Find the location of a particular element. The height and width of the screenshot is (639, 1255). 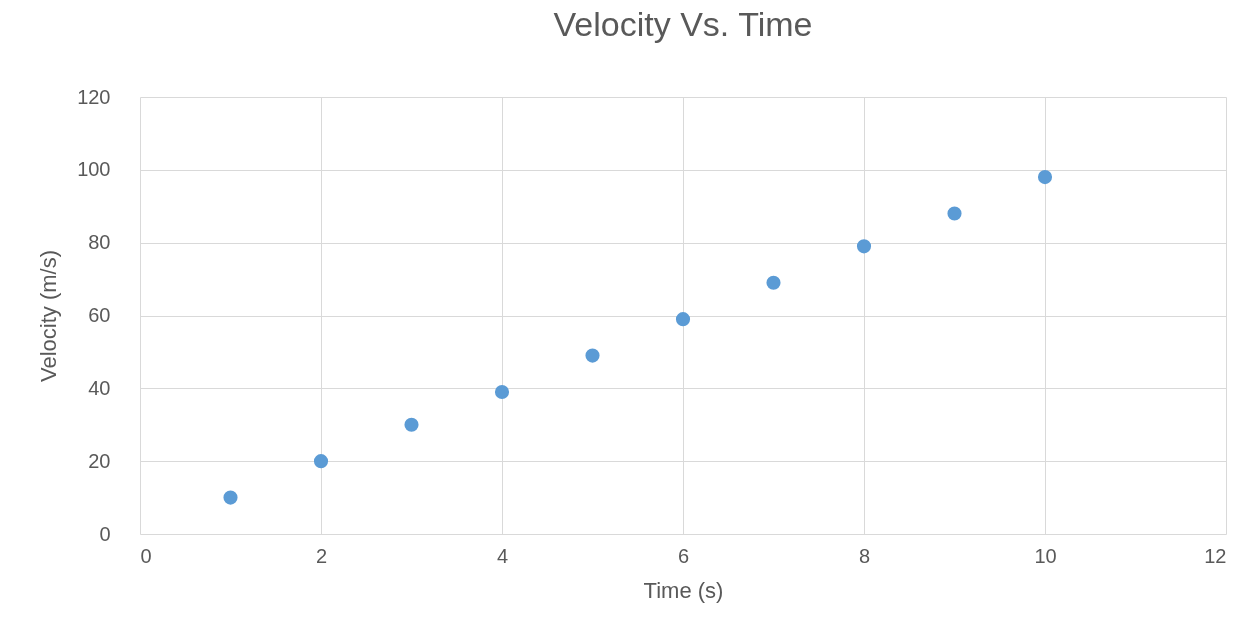

x-tick-label: 2 is located at coordinates (321, 555).